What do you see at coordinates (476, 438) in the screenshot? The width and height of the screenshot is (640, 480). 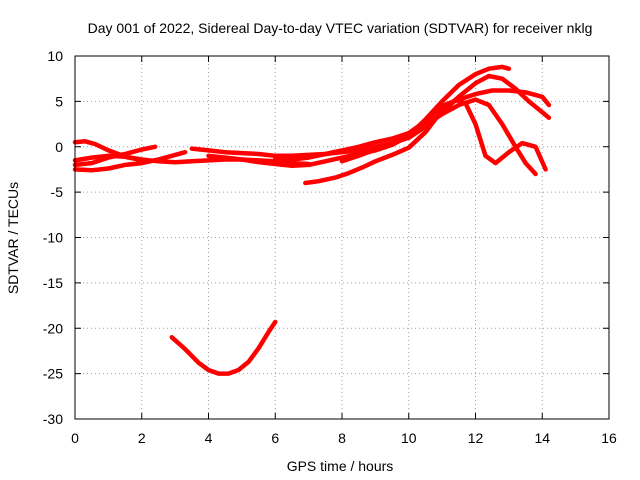 I see `x-tick-label: 12` at bounding box center [476, 438].